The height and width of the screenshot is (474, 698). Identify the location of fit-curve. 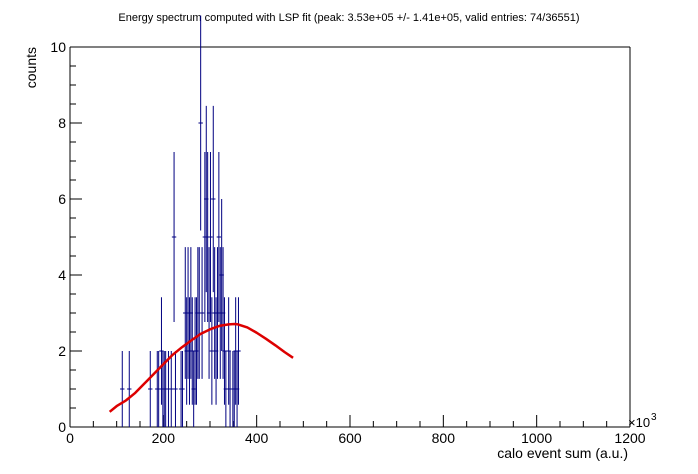
(201, 367).